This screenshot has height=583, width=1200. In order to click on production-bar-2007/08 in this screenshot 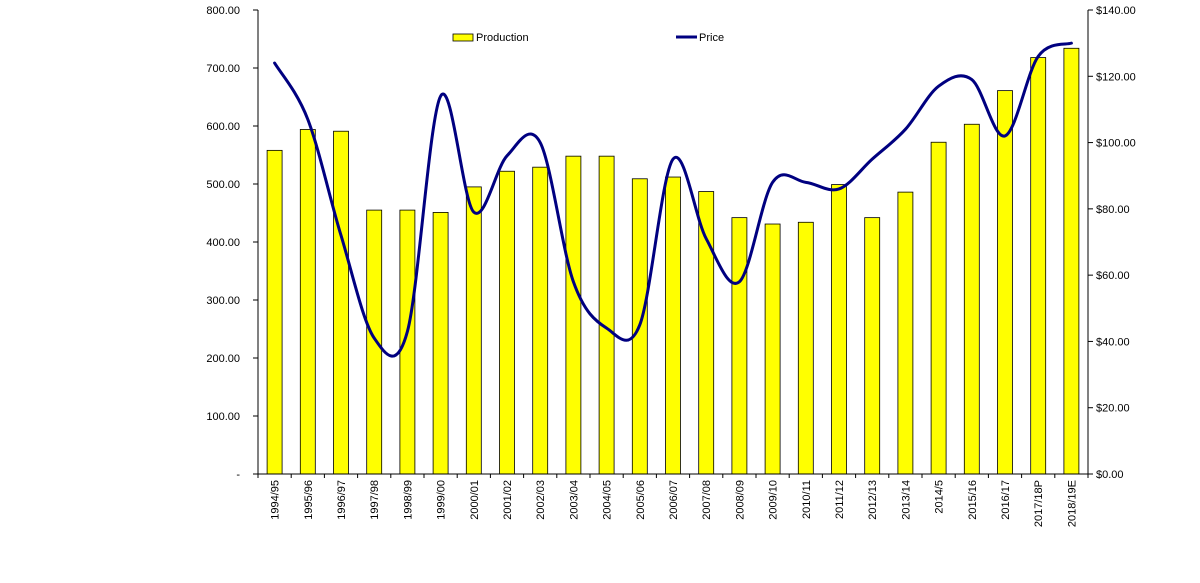, I will do `click(706, 333)`.